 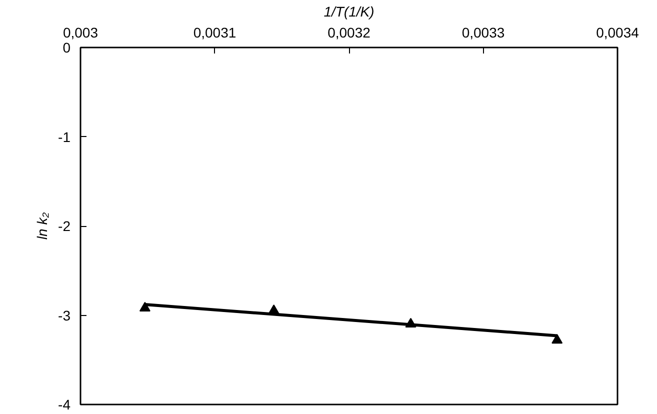 I want to click on x-tick-label: 0,0034, so click(x=618, y=32).